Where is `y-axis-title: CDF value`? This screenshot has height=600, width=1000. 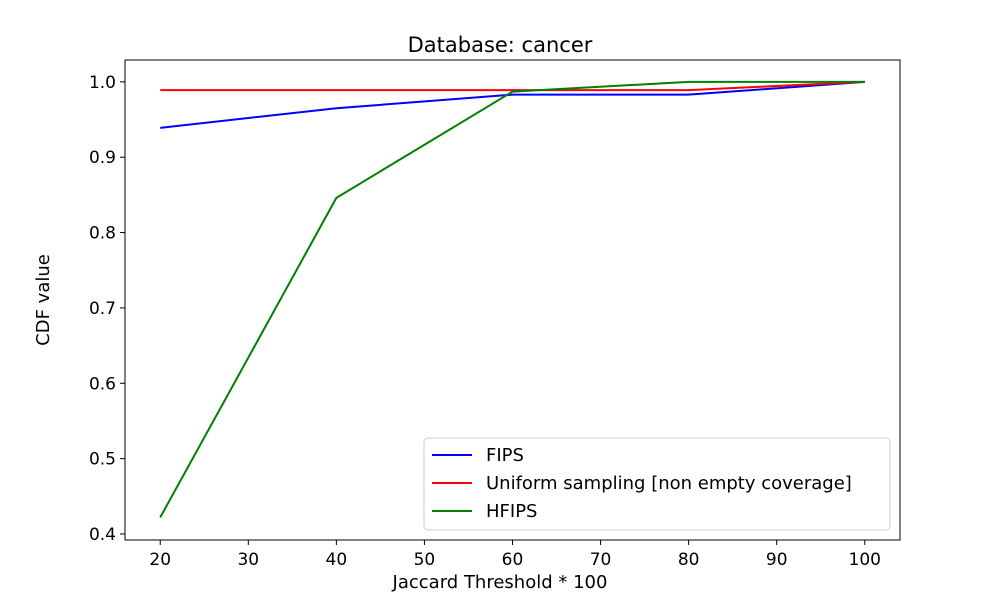
y-axis-title: CDF value is located at coordinates (43, 300).